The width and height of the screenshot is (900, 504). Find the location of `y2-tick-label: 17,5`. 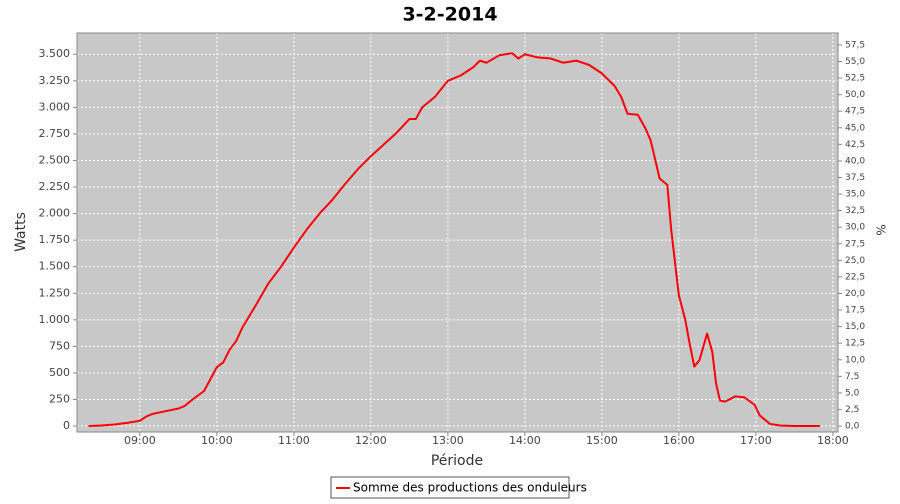

y2-tick-label: 17,5 is located at coordinates (855, 311).